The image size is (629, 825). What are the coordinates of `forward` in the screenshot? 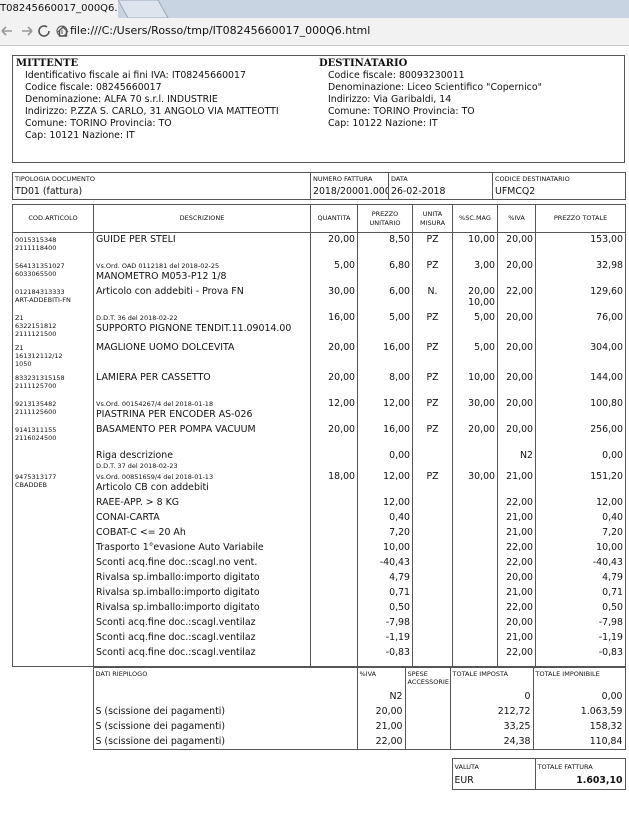 It's located at (27, 31).